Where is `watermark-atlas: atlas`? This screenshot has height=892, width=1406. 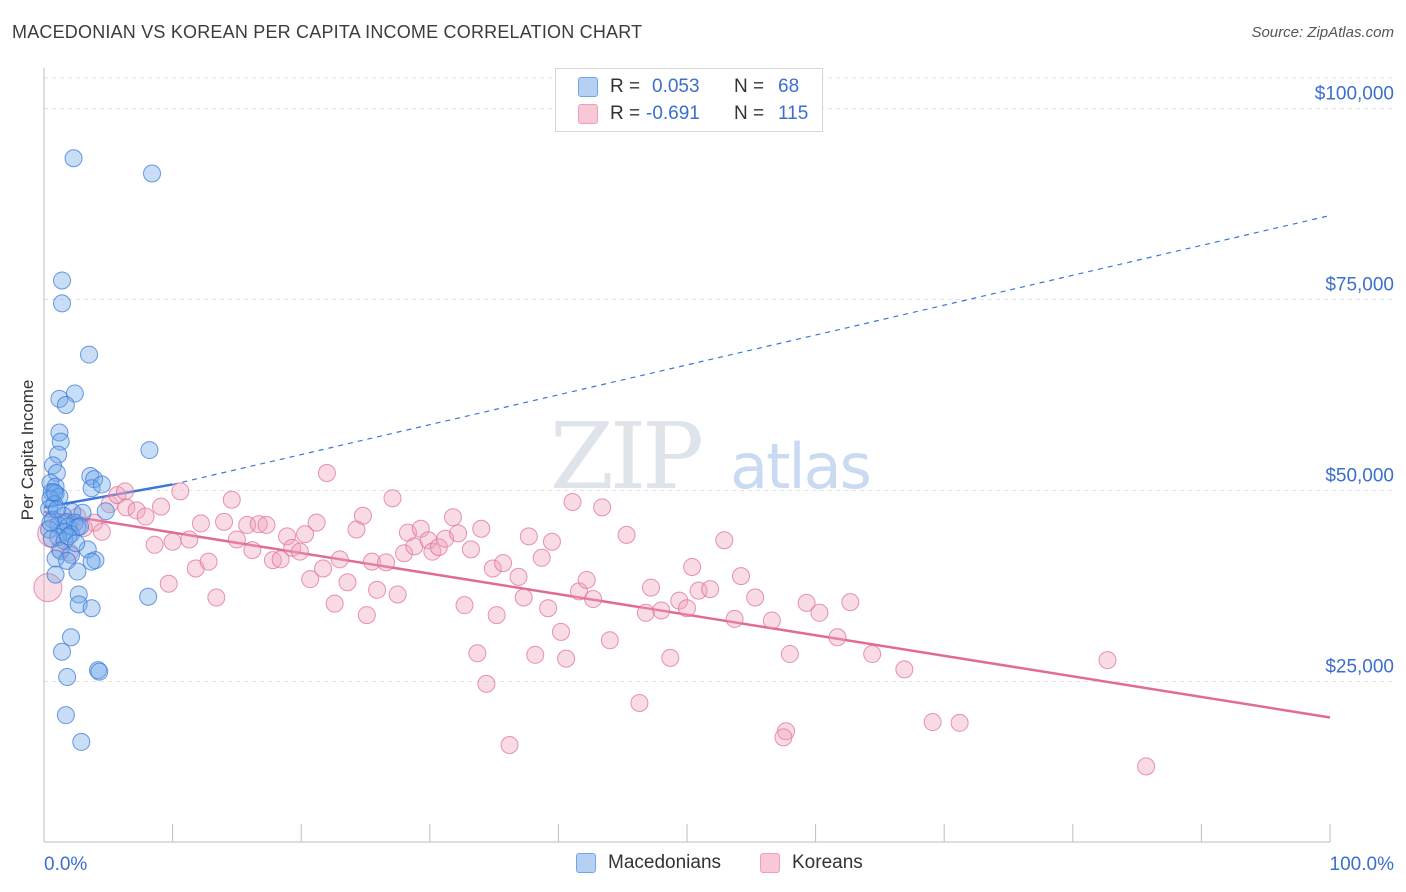 watermark-atlas: atlas is located at coordinates (800, 466).